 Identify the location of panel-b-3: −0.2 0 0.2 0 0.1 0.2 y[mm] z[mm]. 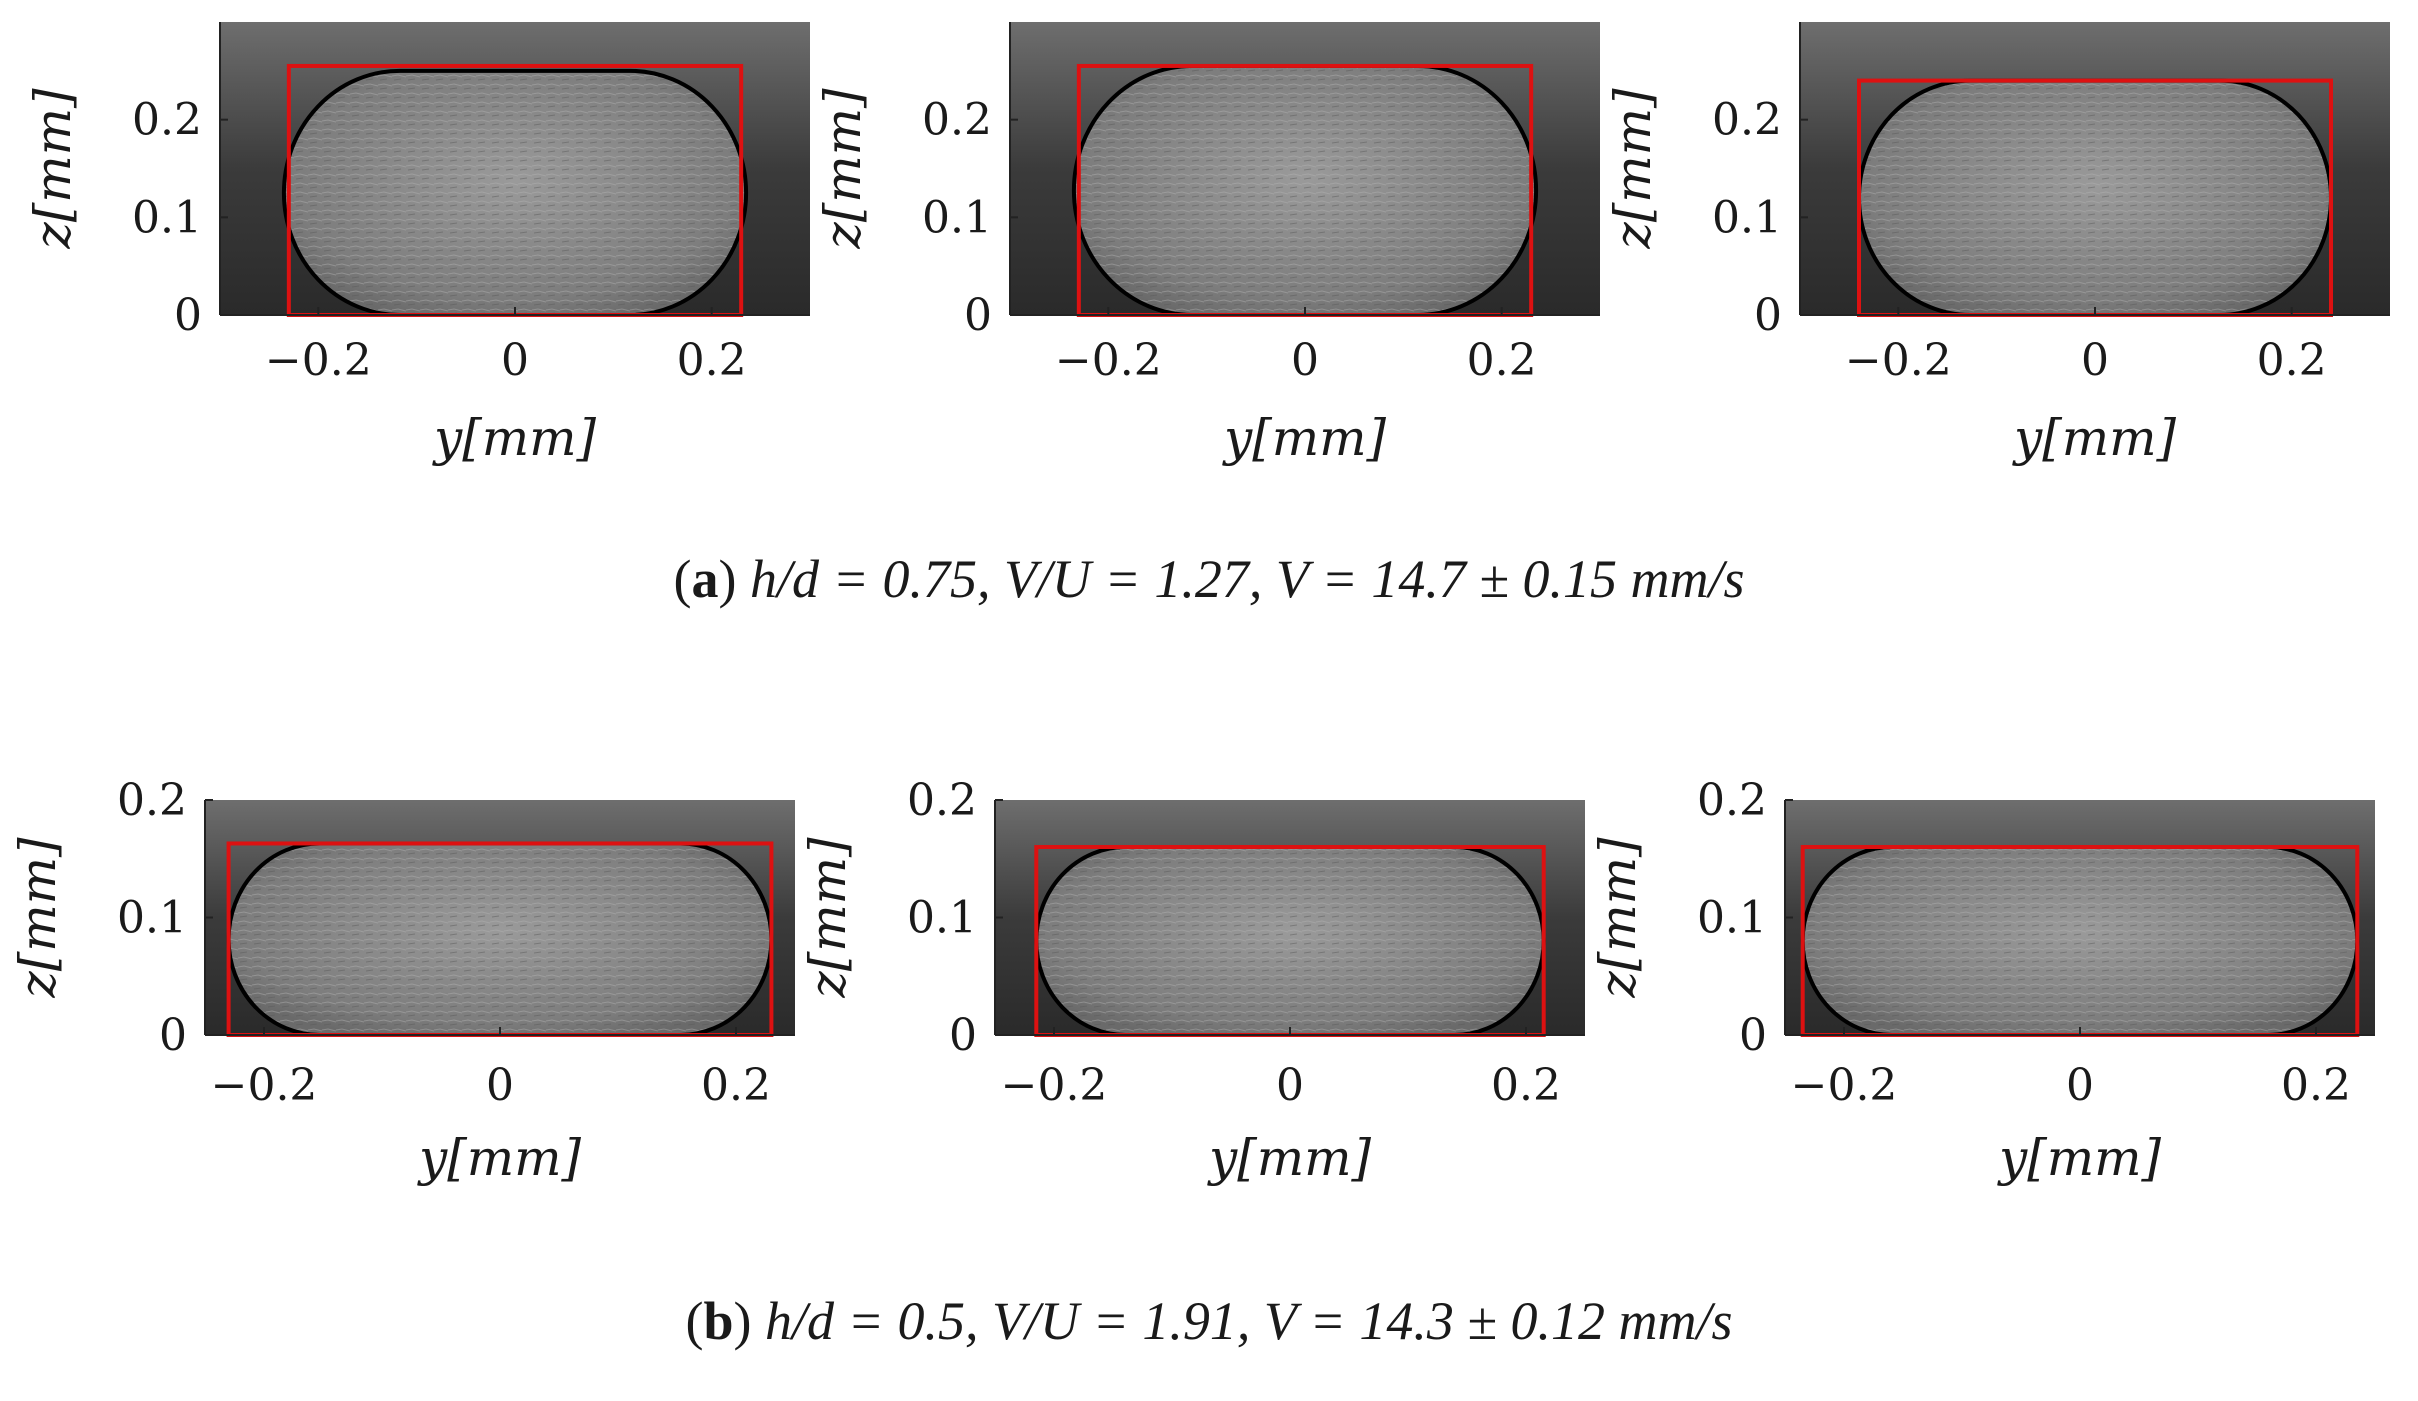
(1982, 981).